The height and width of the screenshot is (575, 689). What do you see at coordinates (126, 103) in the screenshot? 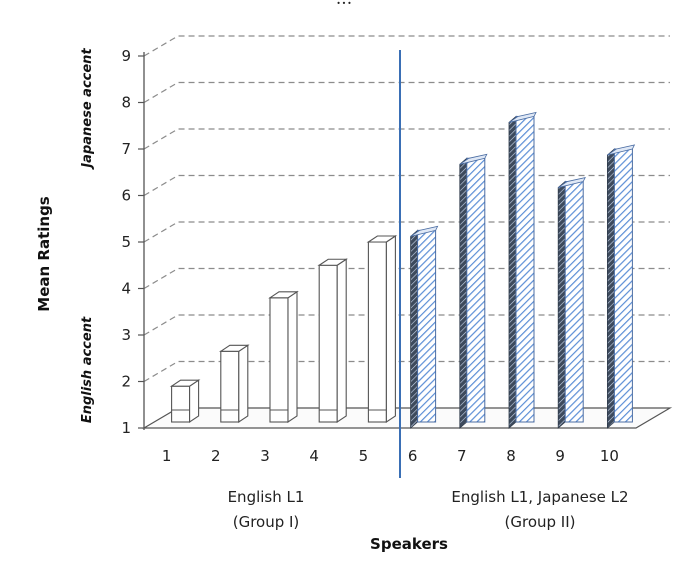
I see `y-tick-label-8: 8` at bounding box center [126, 103].